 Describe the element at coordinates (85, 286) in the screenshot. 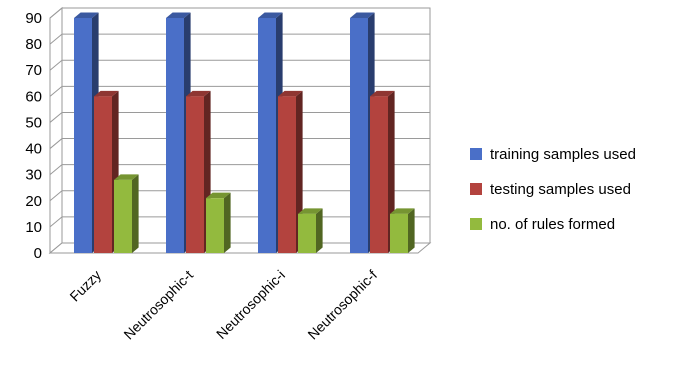

I see `x-tick-label: Fuzzy` at that location.